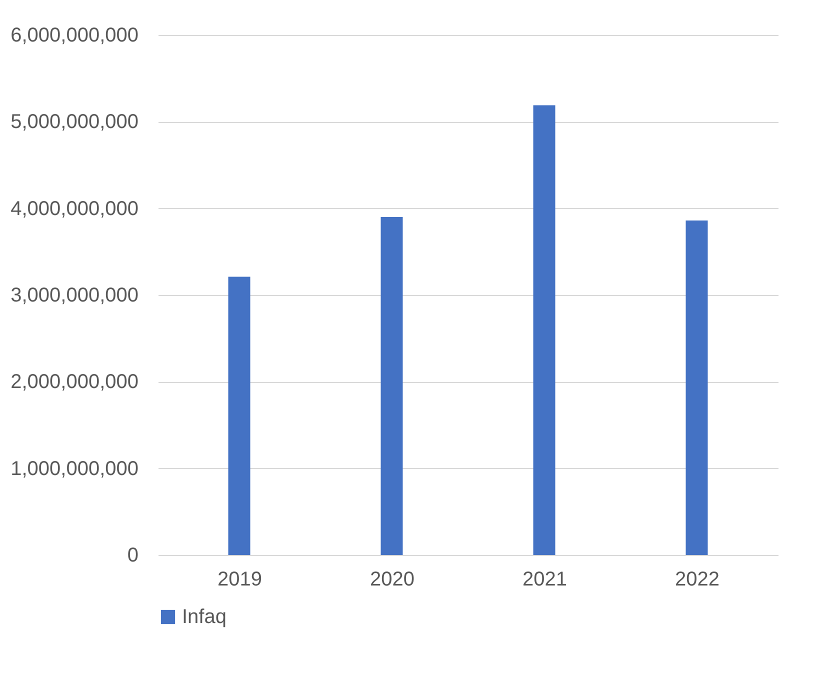  What do you see at coordinates (74, 209) in the screenshot?
I see `y-tick-label: 4,000,000,000` at bounding box center [74, 209].